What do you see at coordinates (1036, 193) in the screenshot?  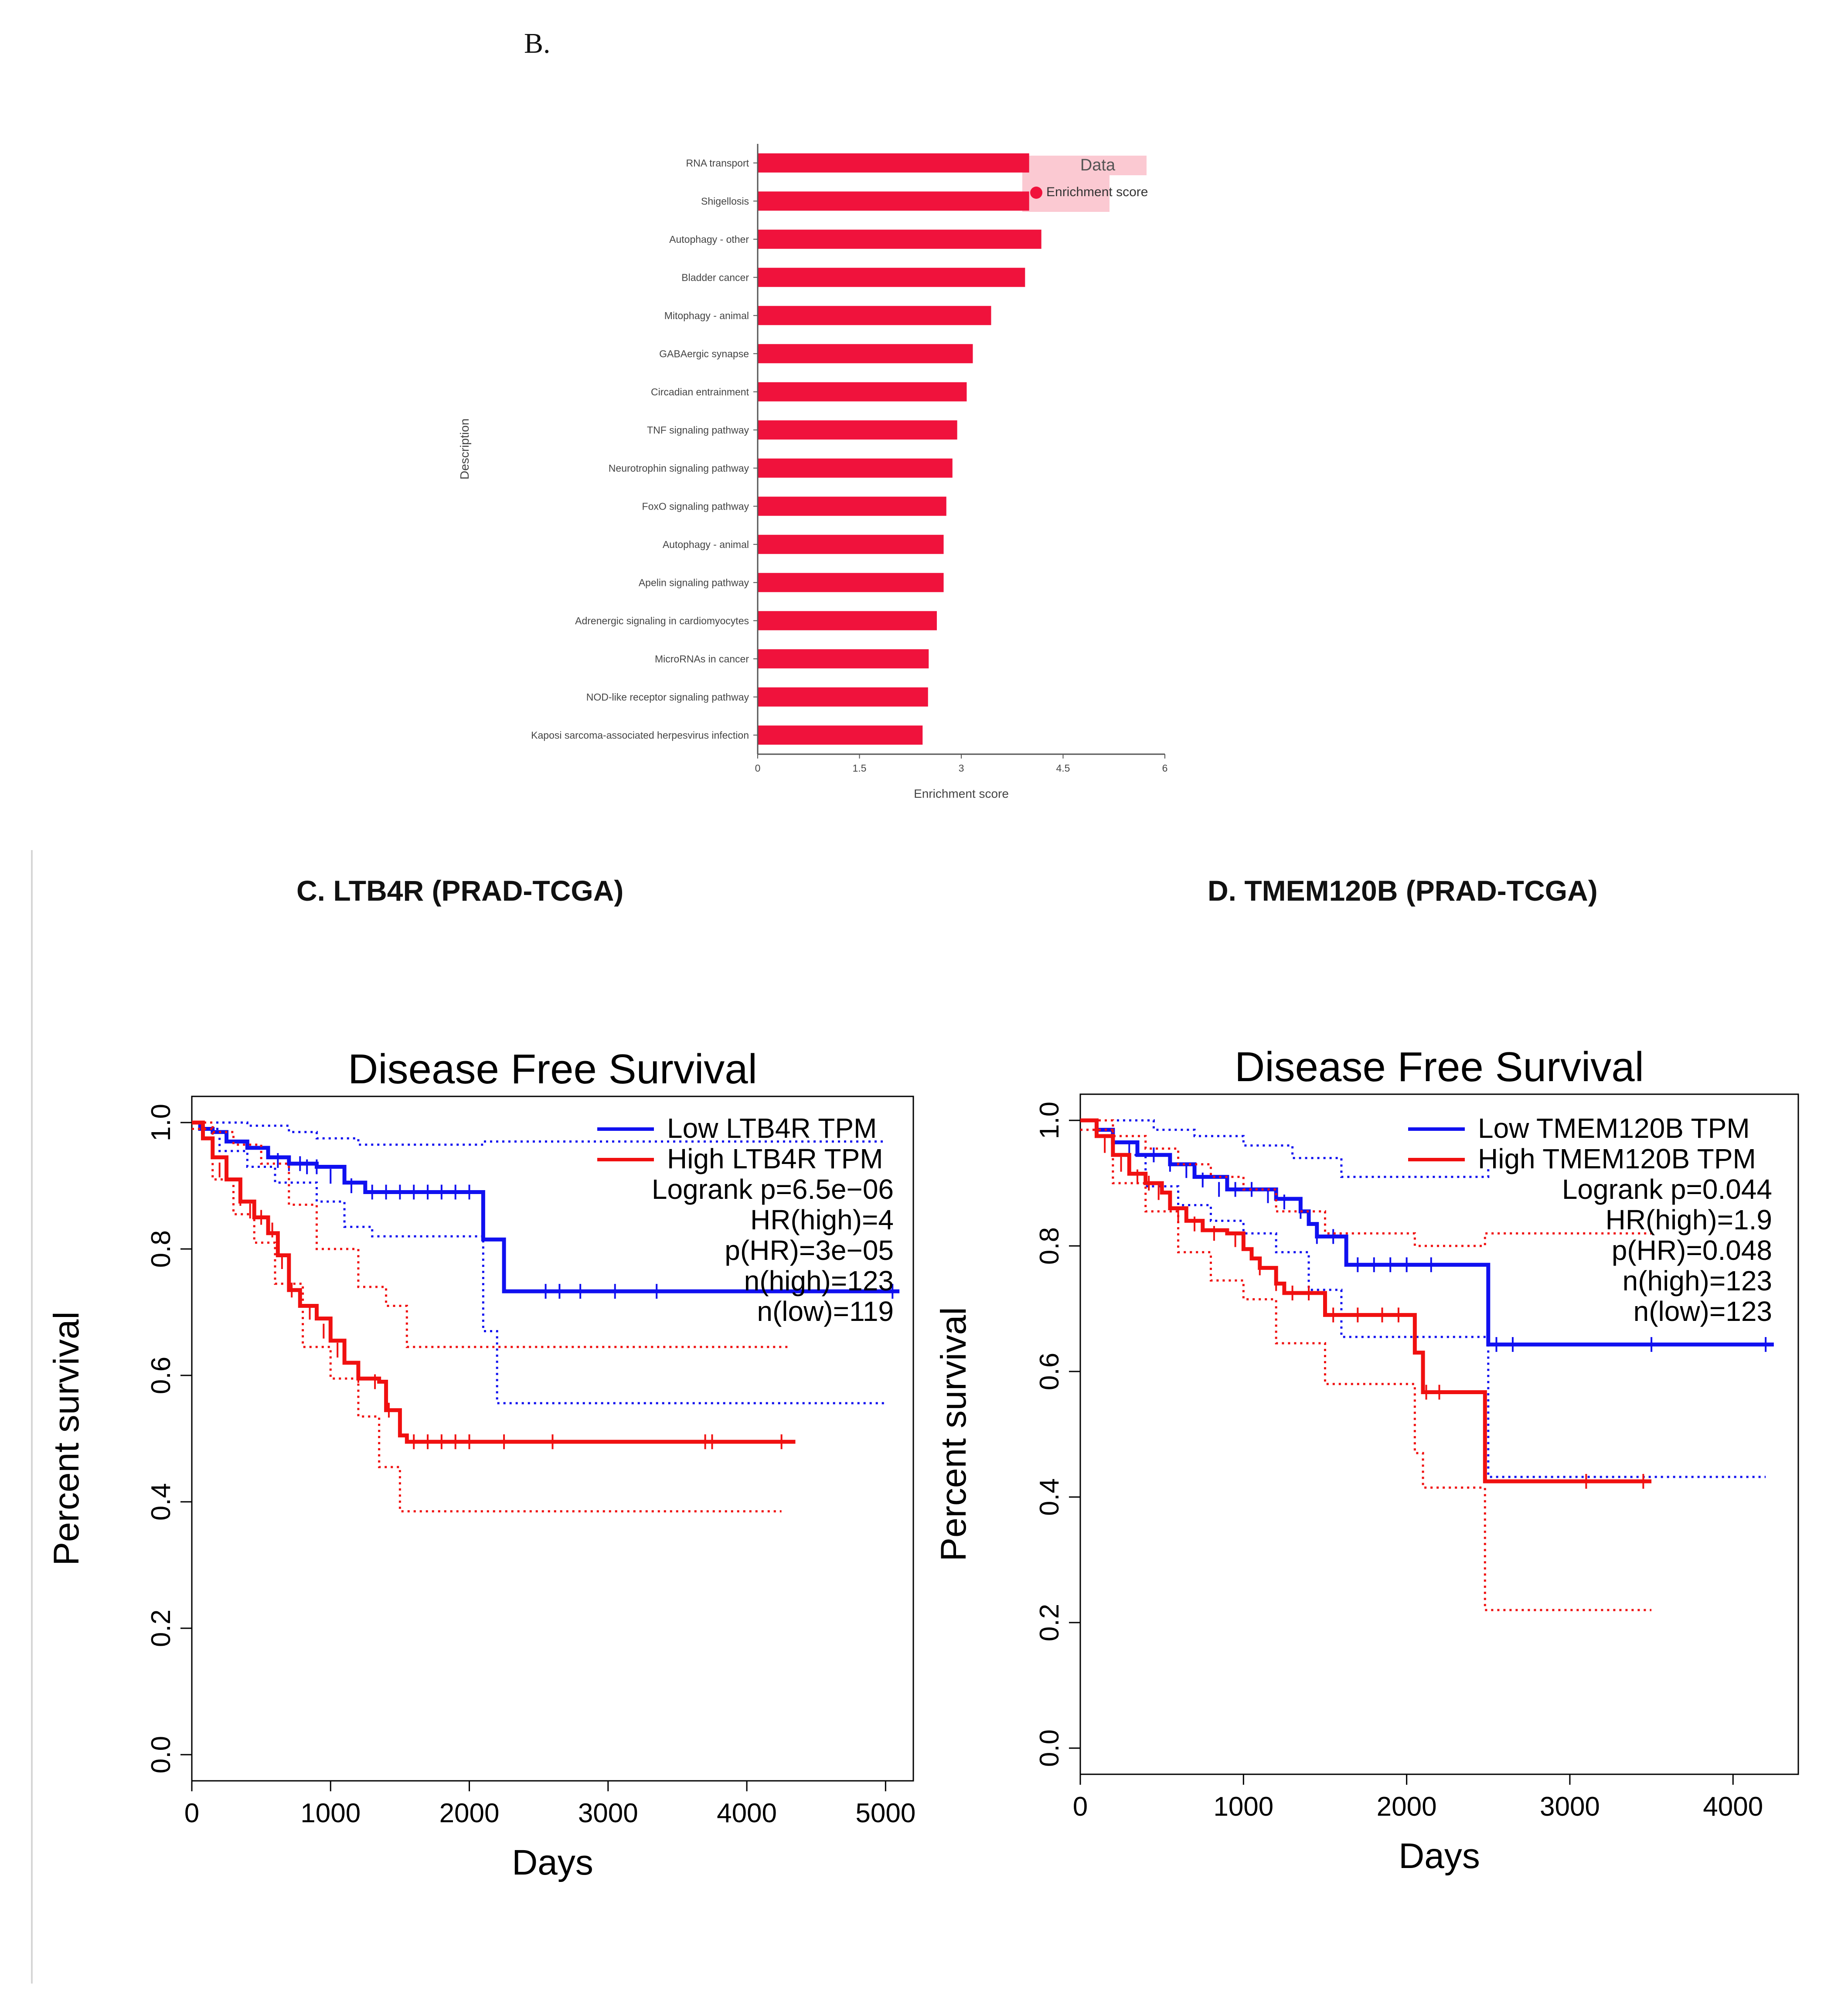 I see `legend-marker` at bounding box center [1036, 193].